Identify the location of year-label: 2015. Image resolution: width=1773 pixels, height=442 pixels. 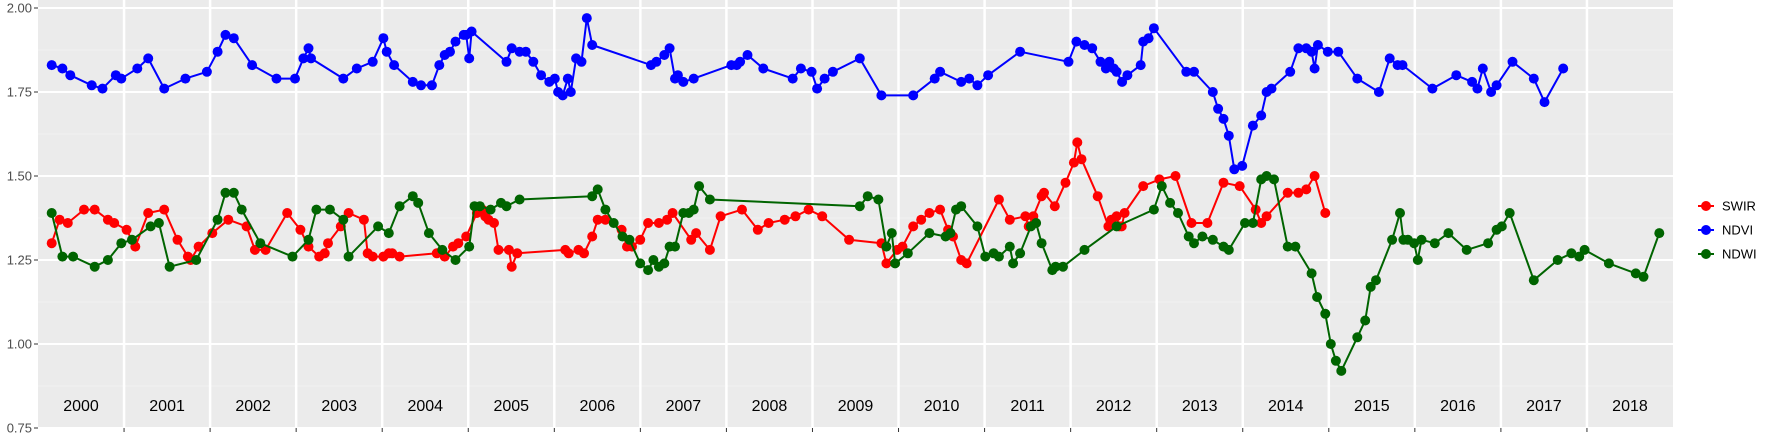
(1372, 406).